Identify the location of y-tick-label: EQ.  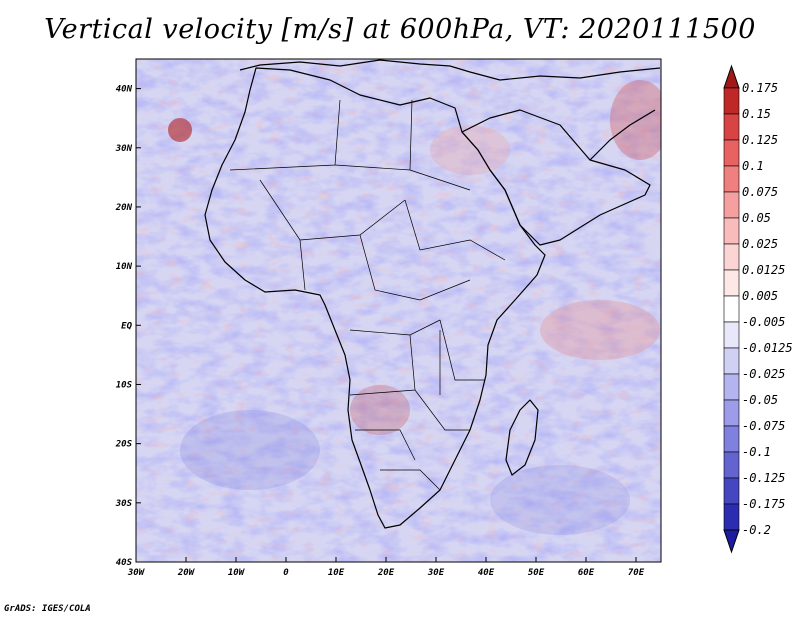
(126, 326).